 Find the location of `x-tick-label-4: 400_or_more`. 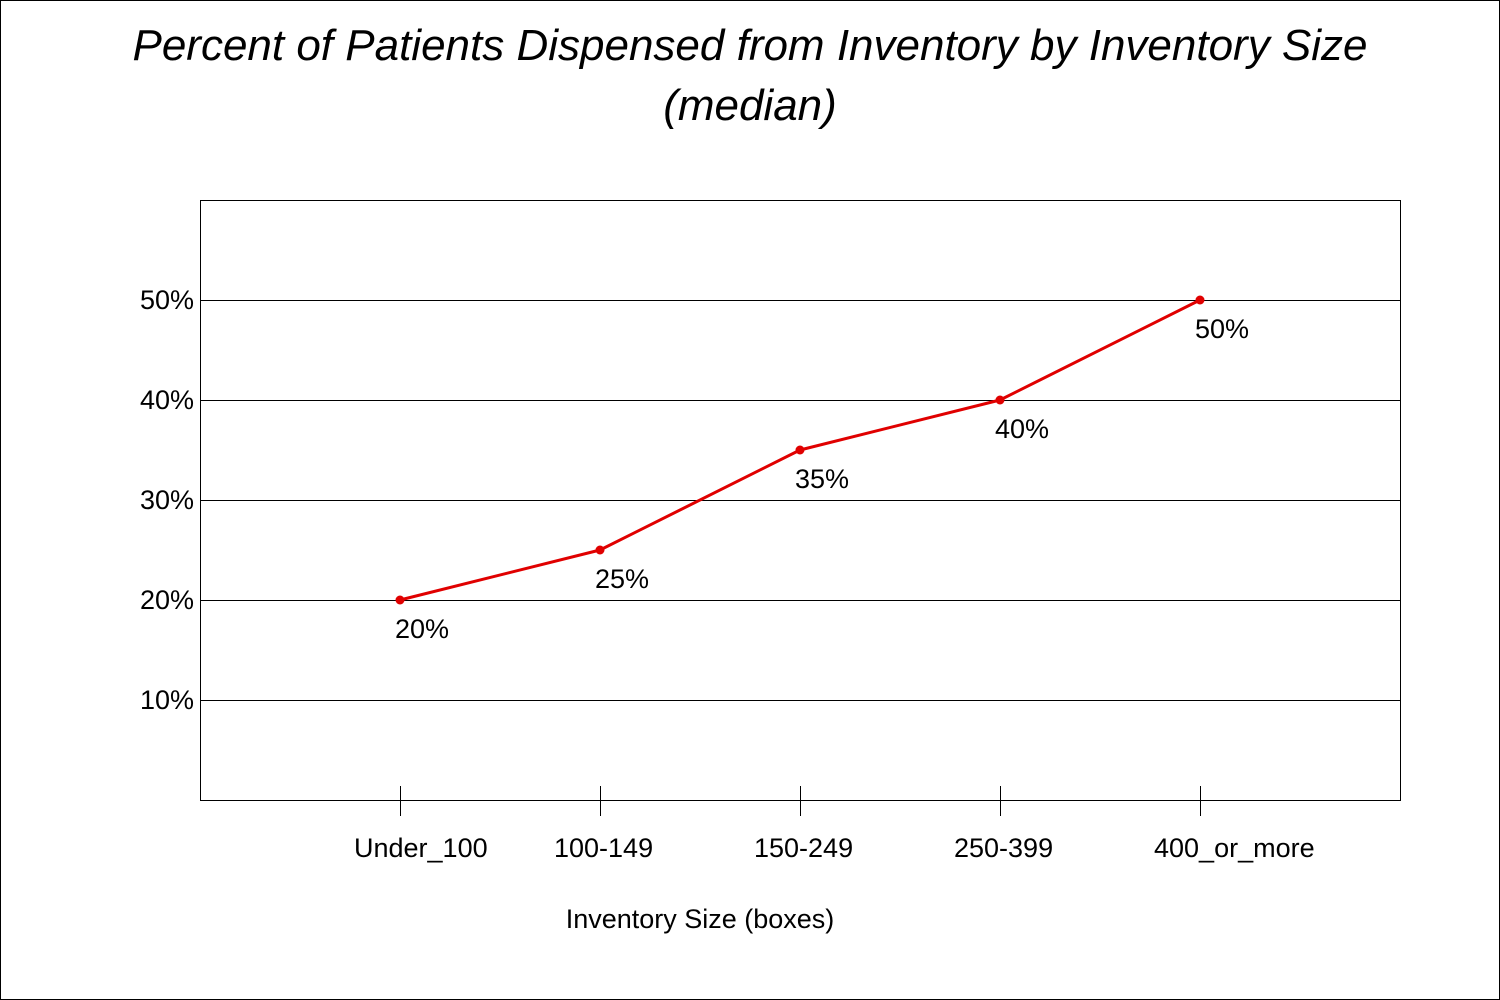

x-tick-label-4: 400_or_more is located at coordinates (1234, 848).